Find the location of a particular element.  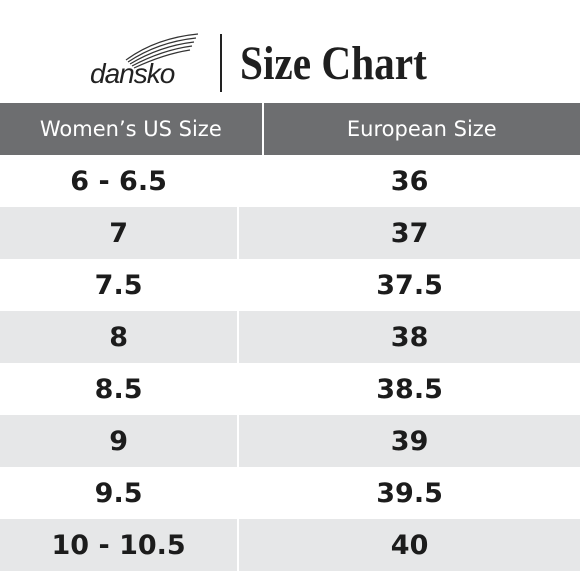

table-row: 8.5 38.5 is located at coordinates (290, 389).